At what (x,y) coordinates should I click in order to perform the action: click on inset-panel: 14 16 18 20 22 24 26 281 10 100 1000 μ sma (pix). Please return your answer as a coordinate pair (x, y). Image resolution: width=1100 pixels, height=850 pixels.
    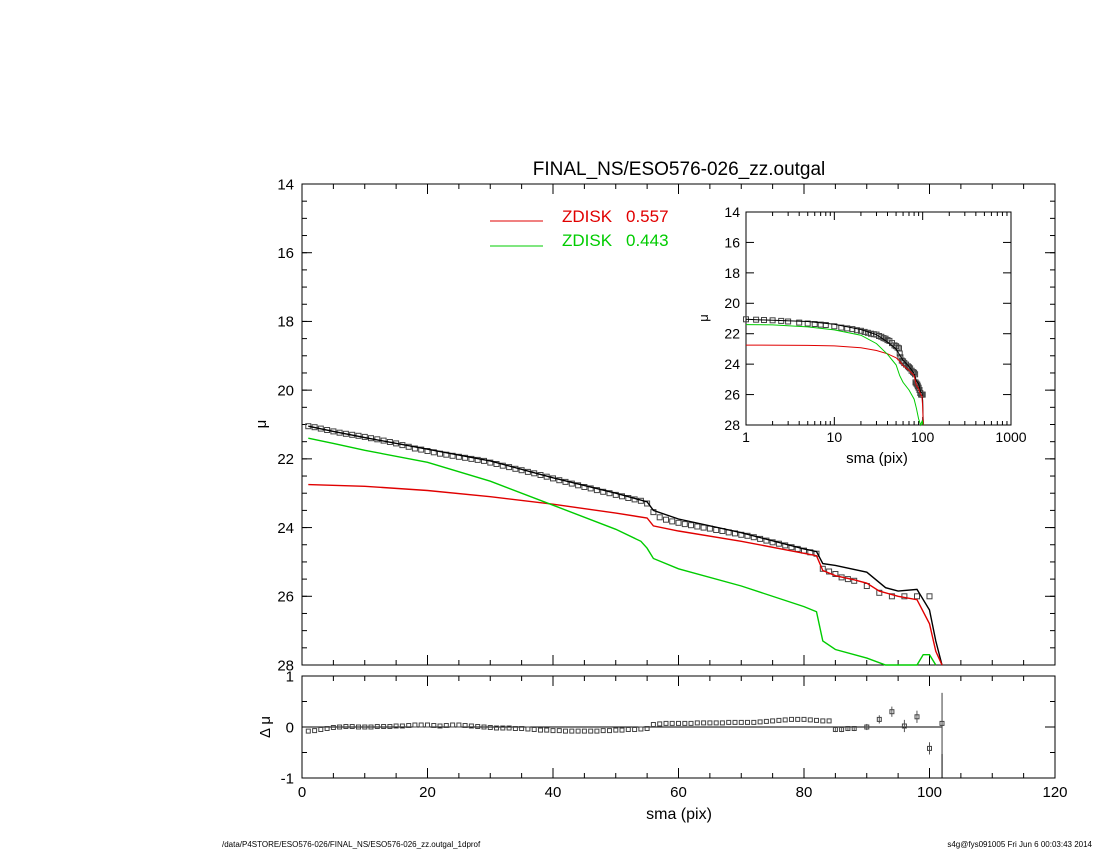
    Looking at the image, I should click on (861, 335).